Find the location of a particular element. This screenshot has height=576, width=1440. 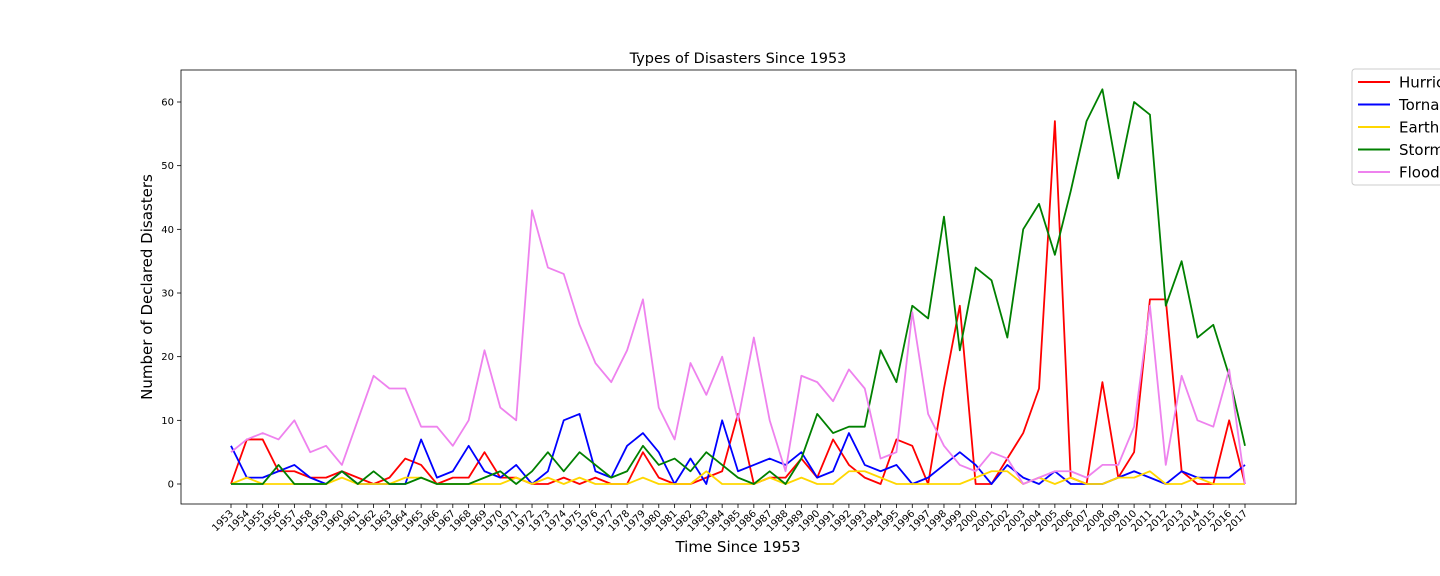

legend-box is located at coordinates (1395, 127).